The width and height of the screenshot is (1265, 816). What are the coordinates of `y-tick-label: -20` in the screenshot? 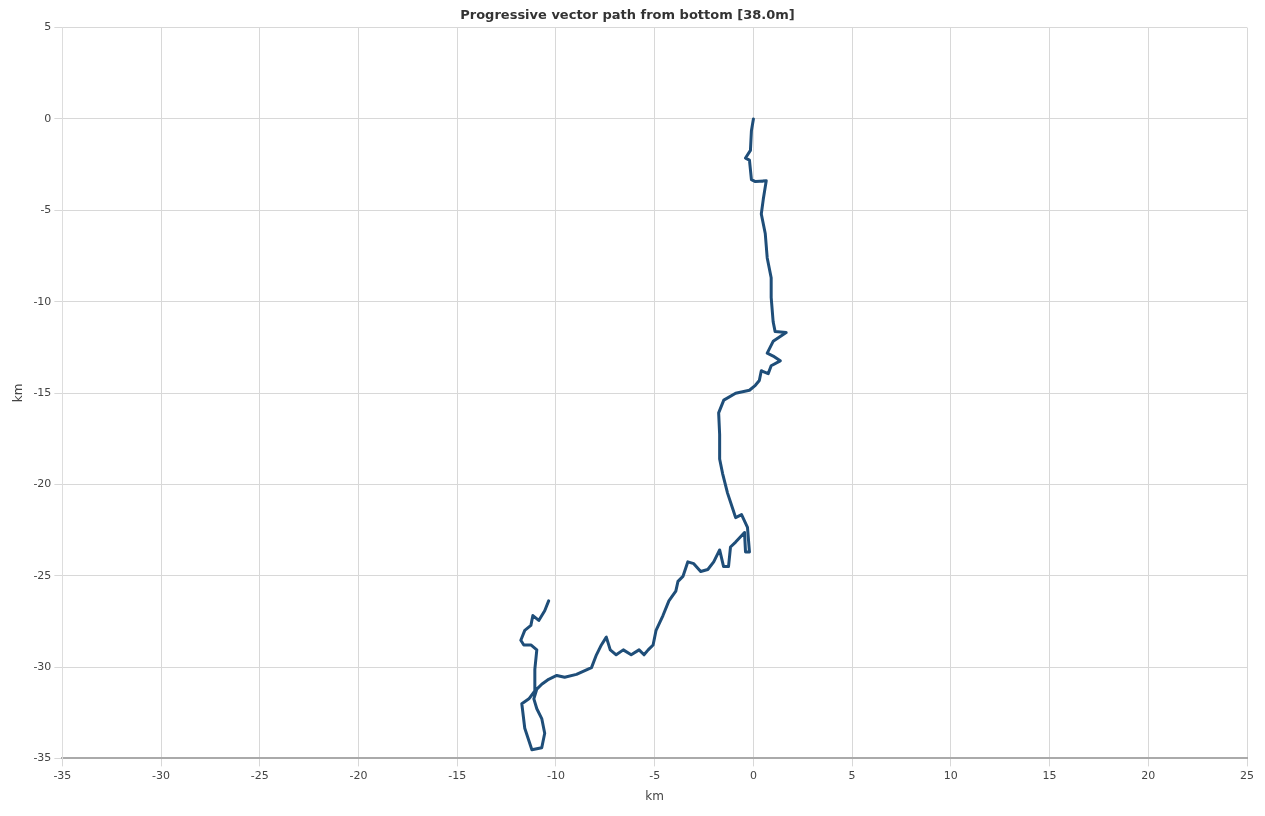 It's located at (42, 484).